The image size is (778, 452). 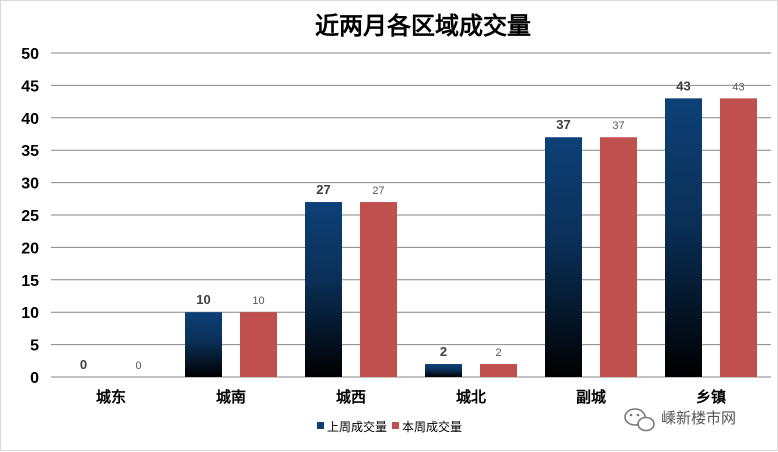 I want to click on data-label-this-week: 0, so click(x=138, y=366).